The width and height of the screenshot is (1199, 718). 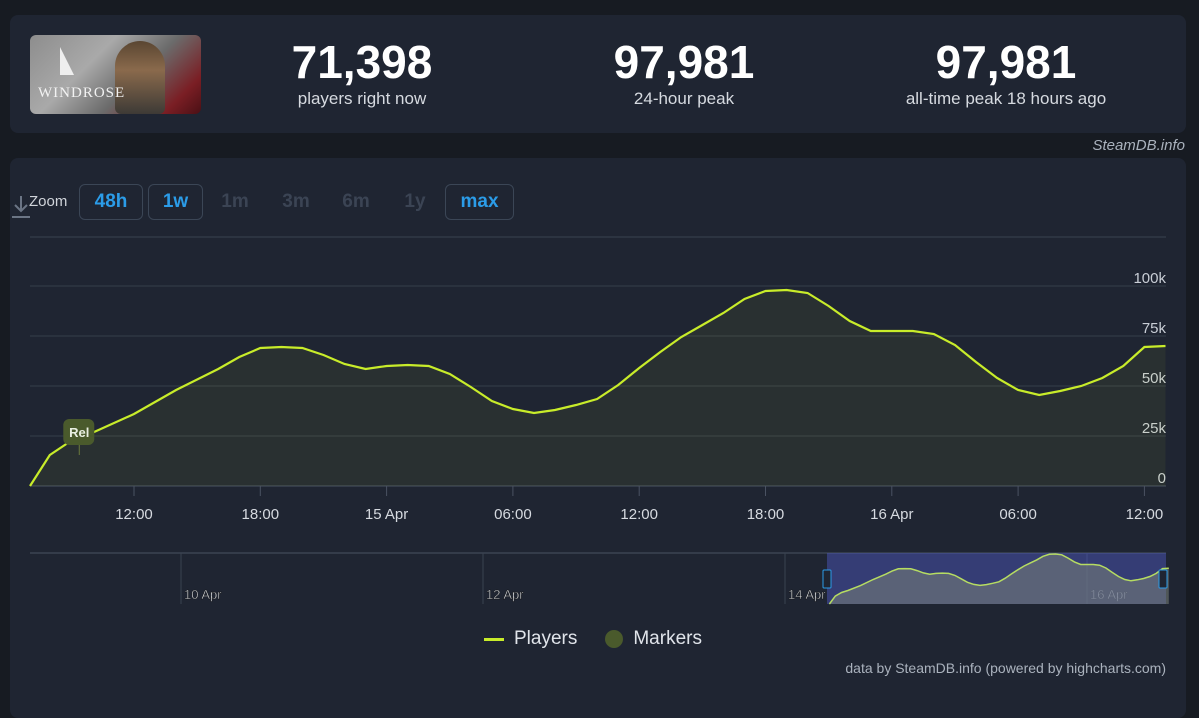 I want to click on y-tick-label: 100k, so click(x=1149, y=278).